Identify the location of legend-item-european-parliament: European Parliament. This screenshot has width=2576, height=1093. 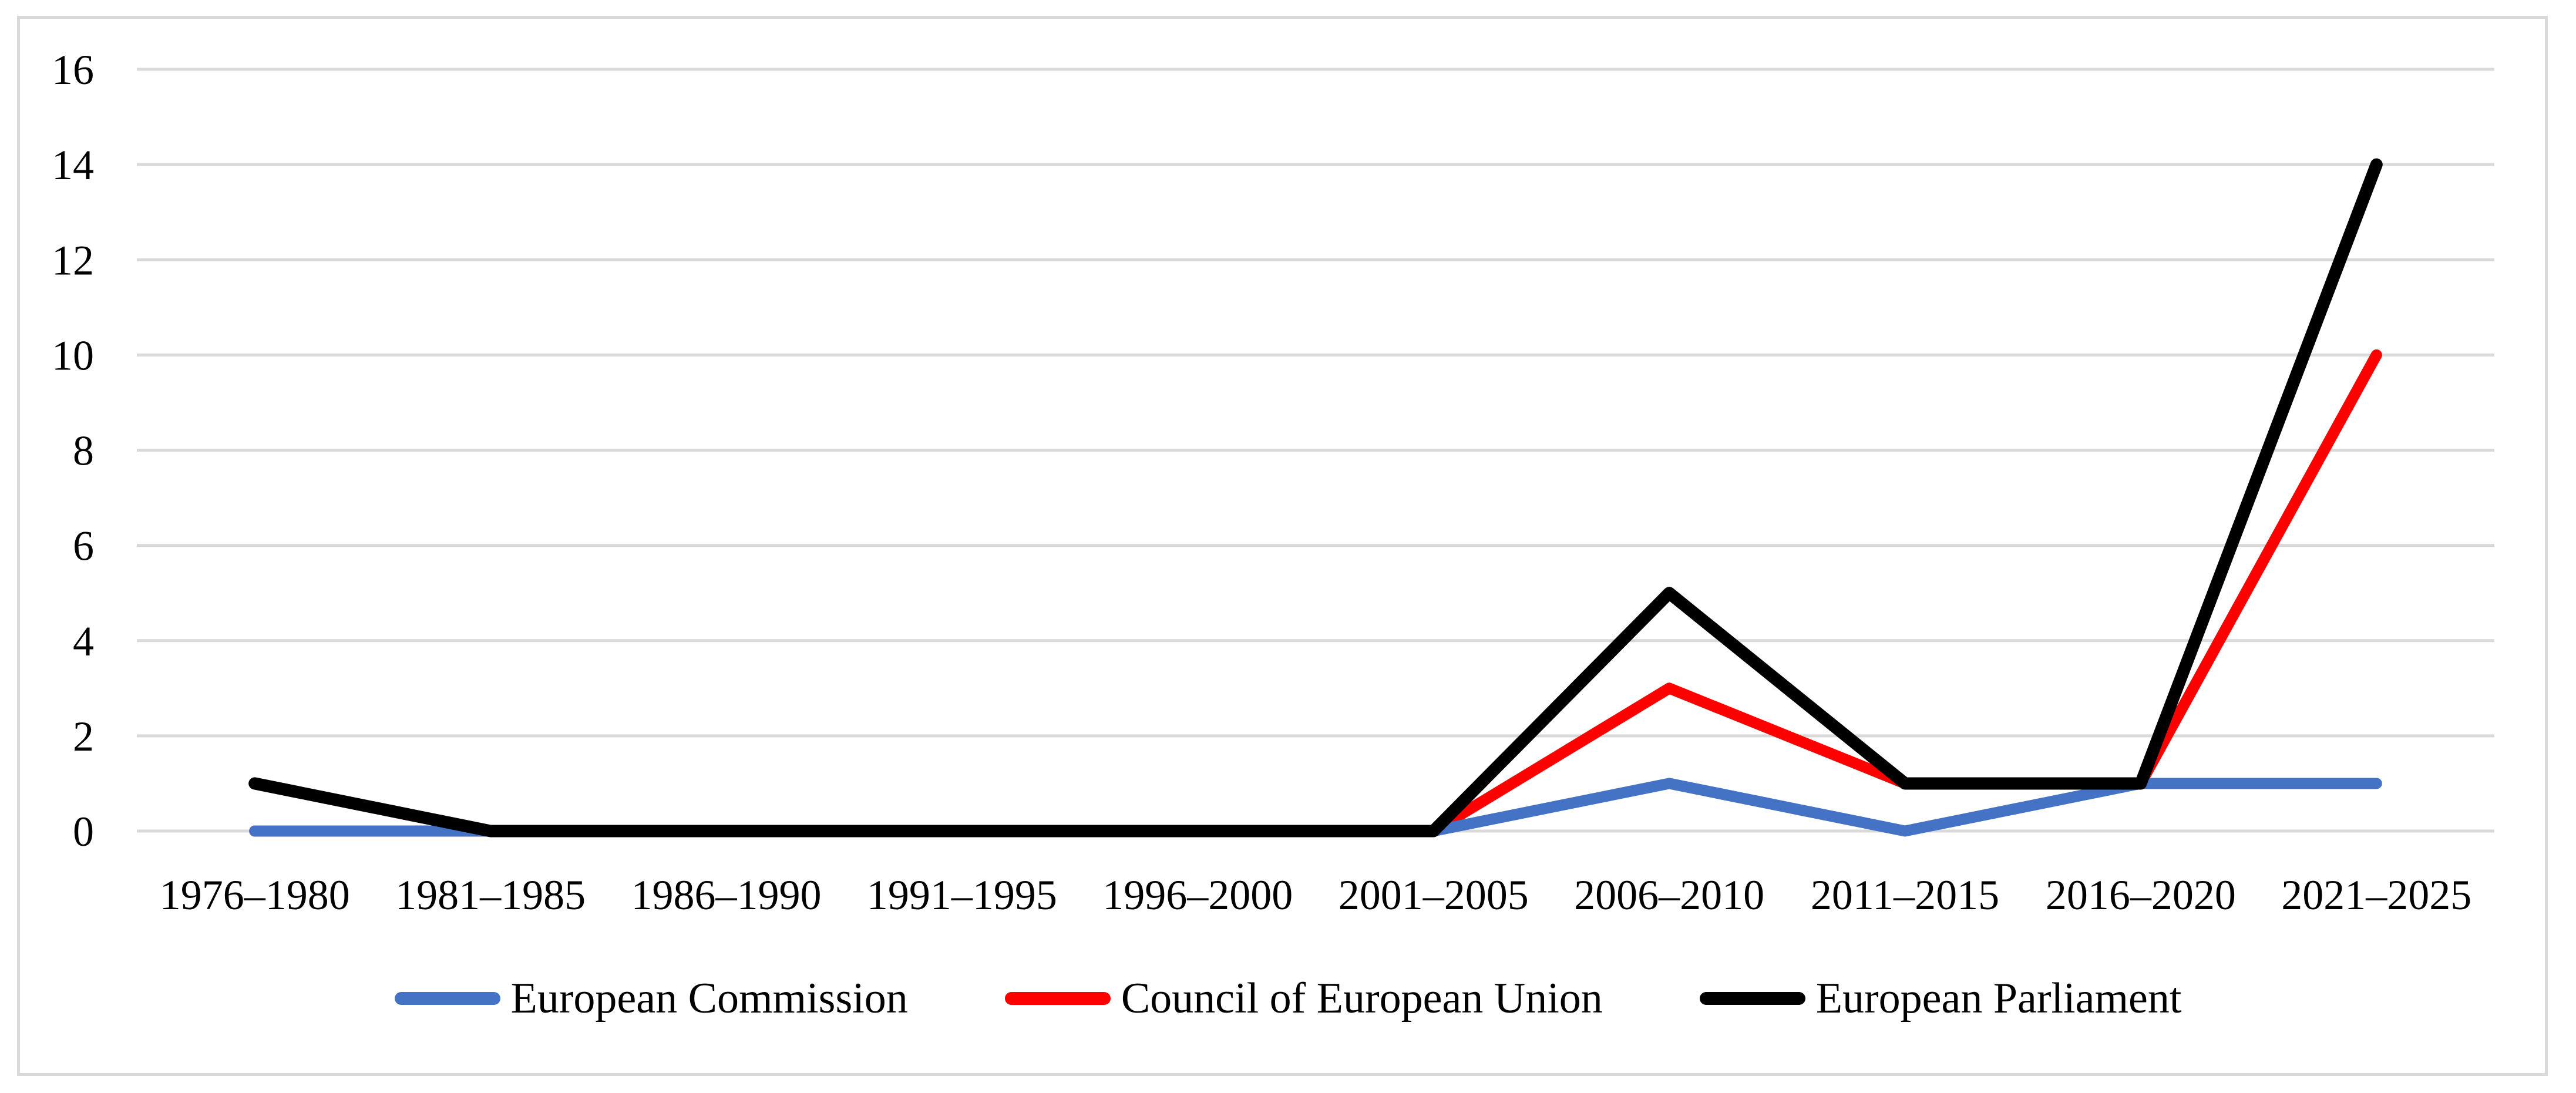
(1940, 998).